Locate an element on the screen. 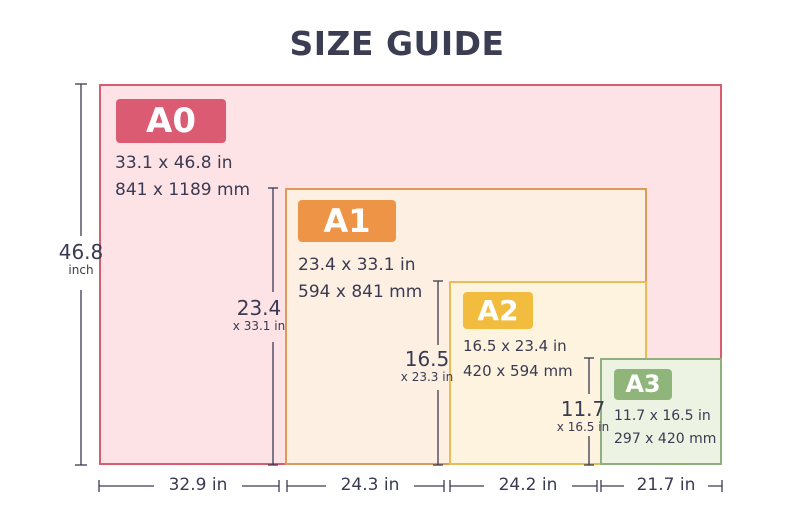 The height and width of the screenshot is (529, 794). a2-inches: 16.5 x 23.4 in is located at coordinates (515, 346).